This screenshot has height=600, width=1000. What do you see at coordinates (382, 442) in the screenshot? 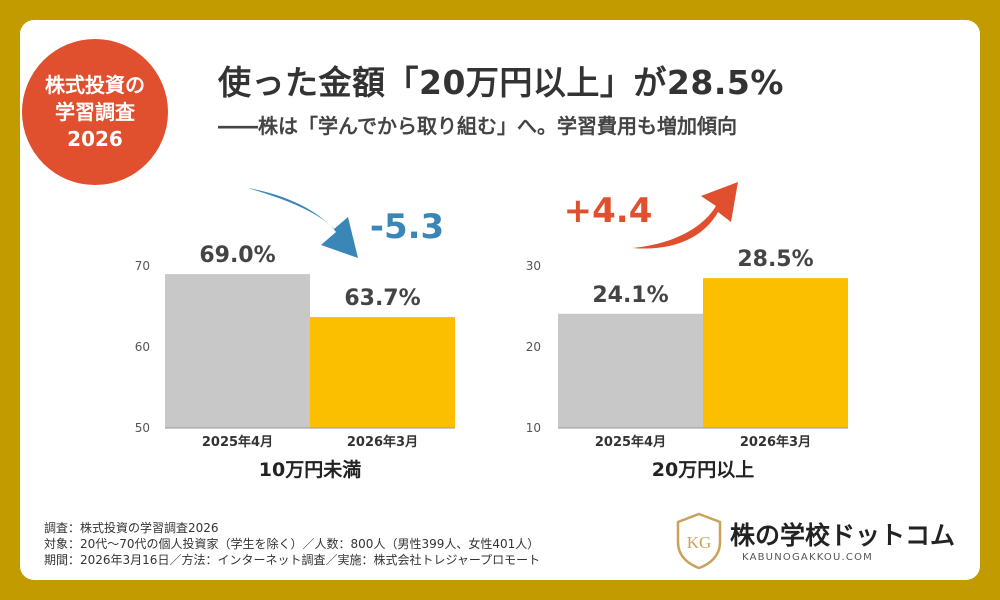
I see `chart0-category-1: 2026年3月` at bounding box center [382, 442].